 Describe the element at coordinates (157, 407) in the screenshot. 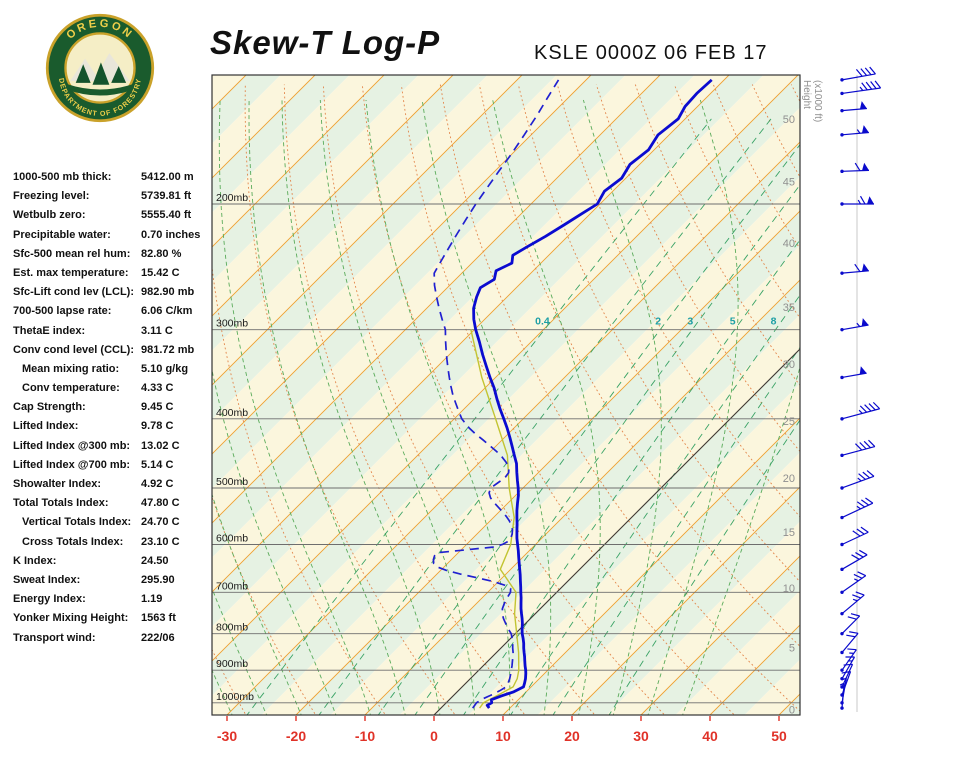

I see `index-value: 9.45 C` at that location.